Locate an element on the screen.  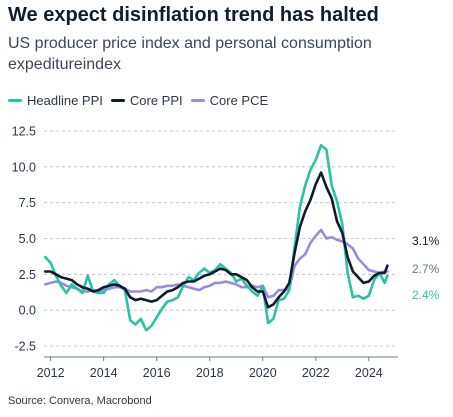
chart-source: Source: Convera, Macrobond is located at coordinates (80, 401).